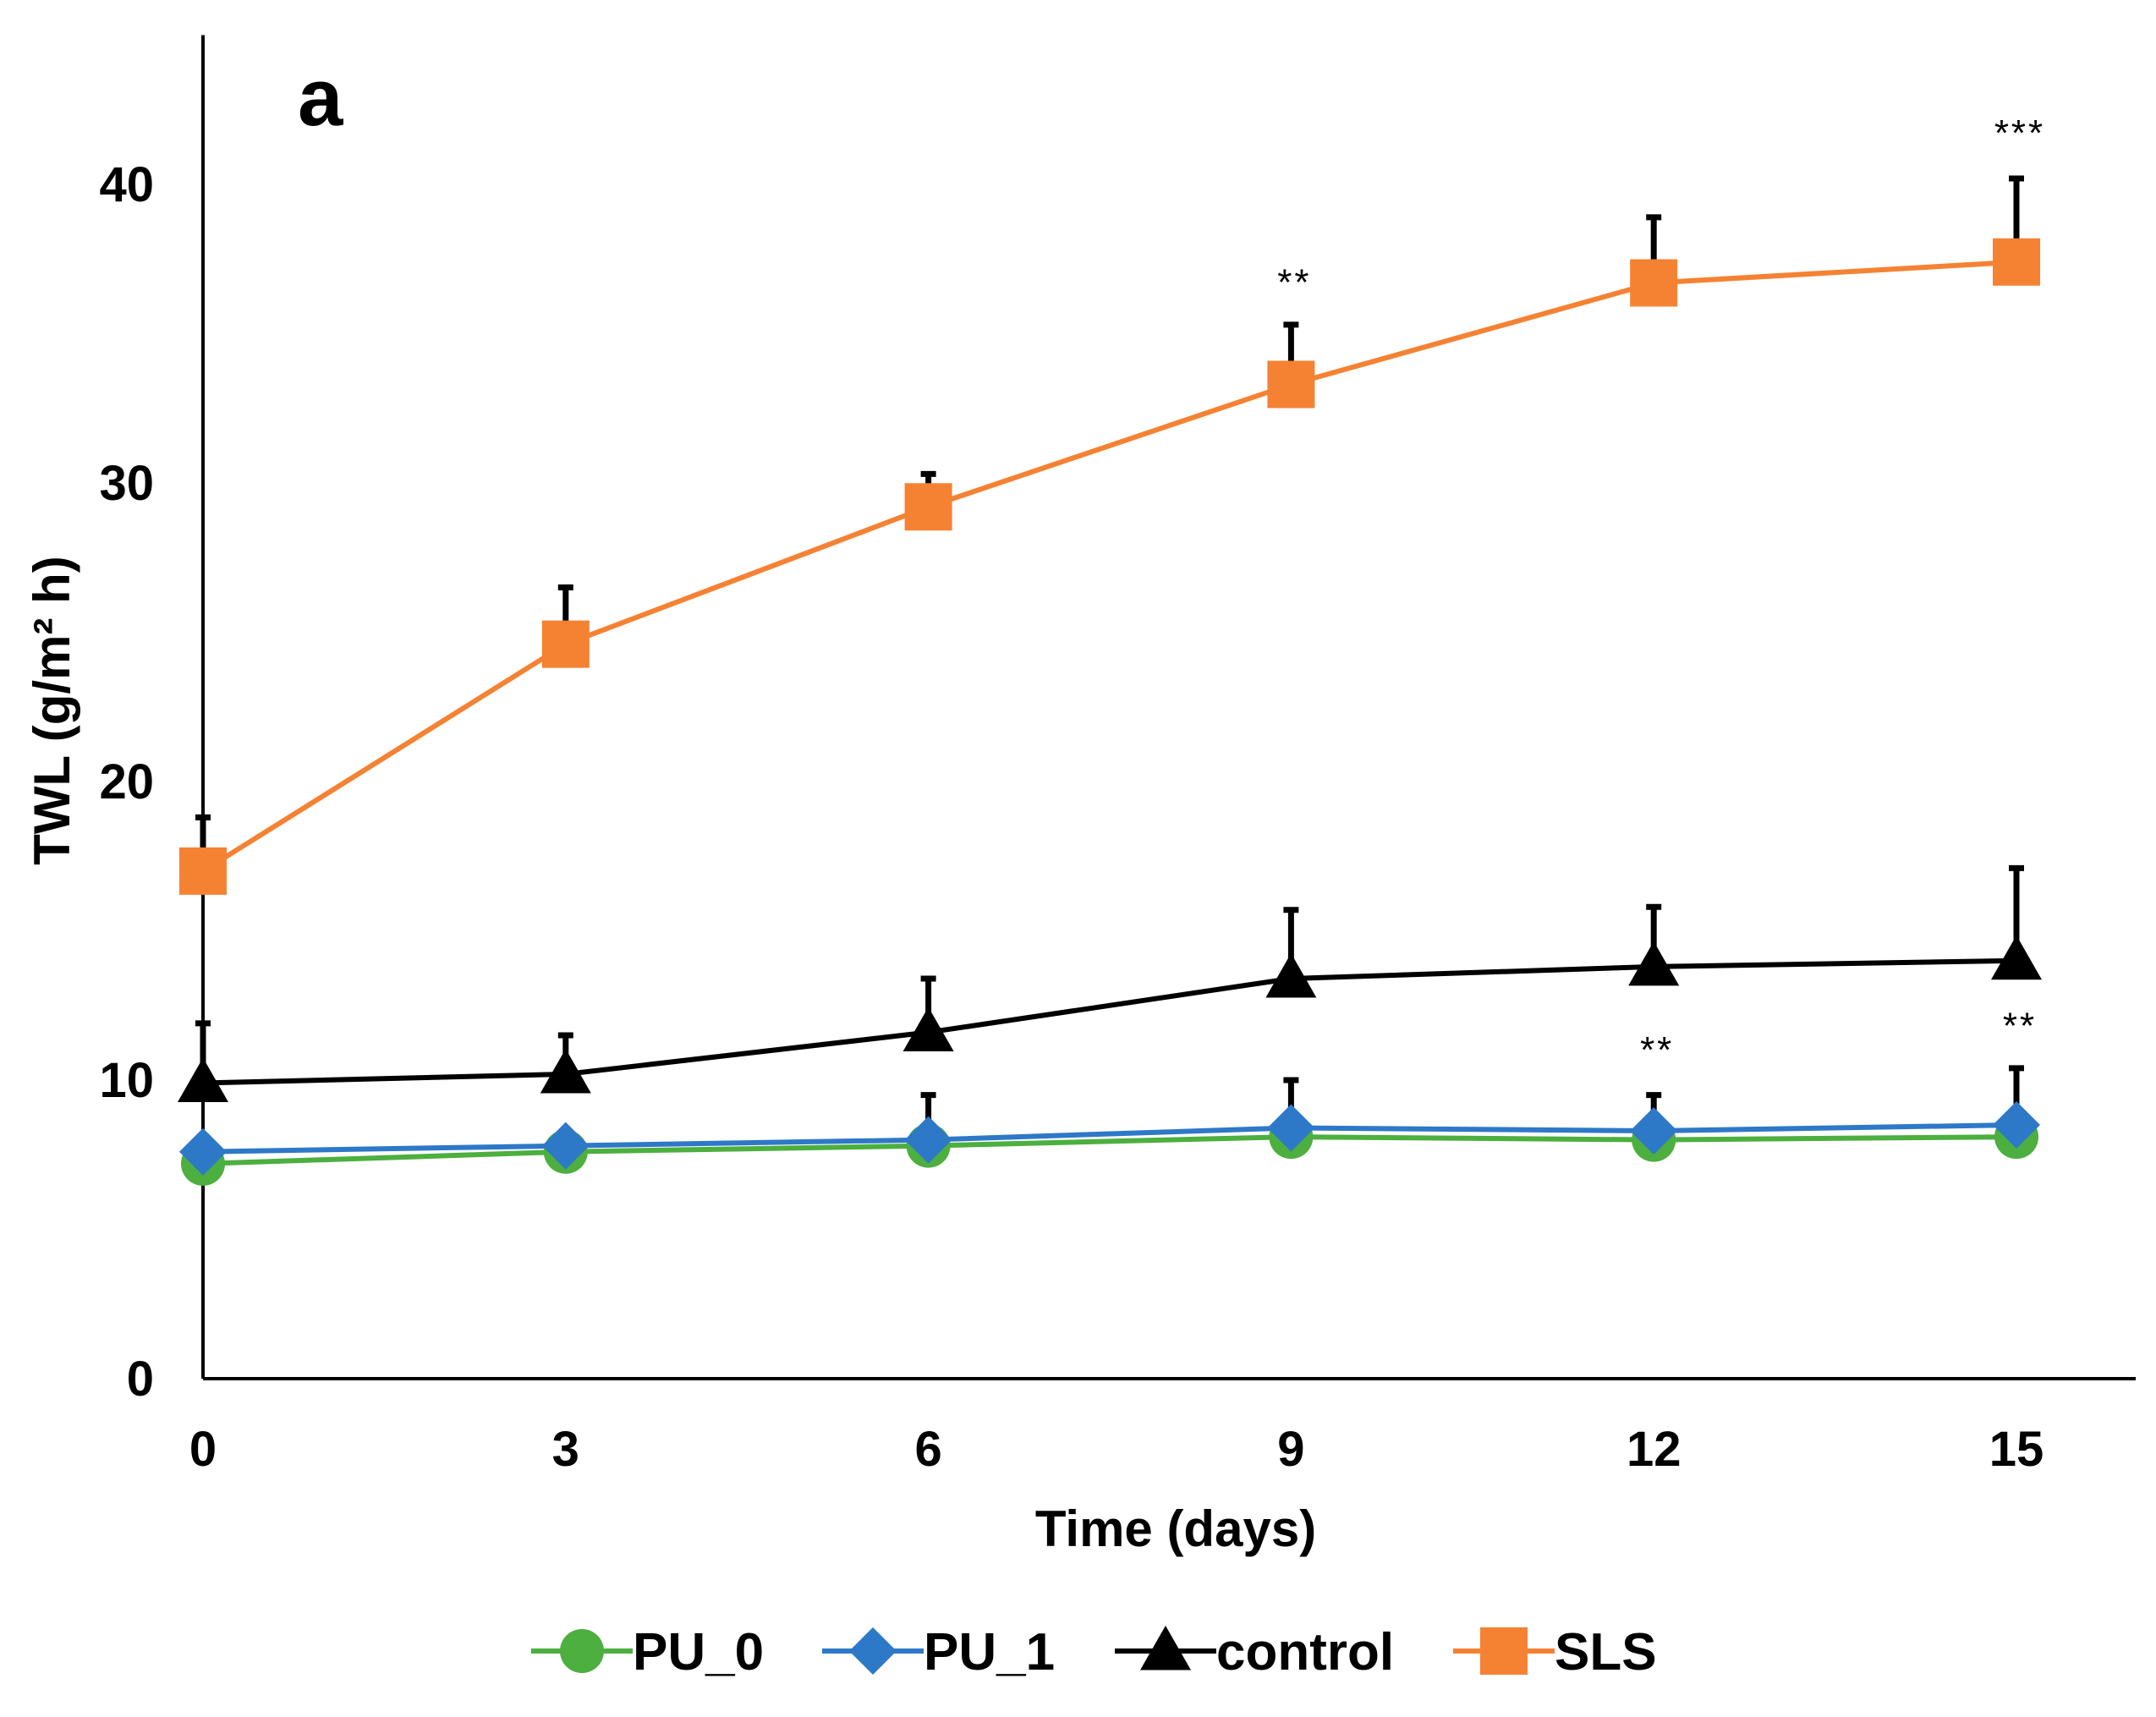  Describe the element at coordinates (990, 1652) in the screenshot. I see `legend-label: PU_1` at that location.